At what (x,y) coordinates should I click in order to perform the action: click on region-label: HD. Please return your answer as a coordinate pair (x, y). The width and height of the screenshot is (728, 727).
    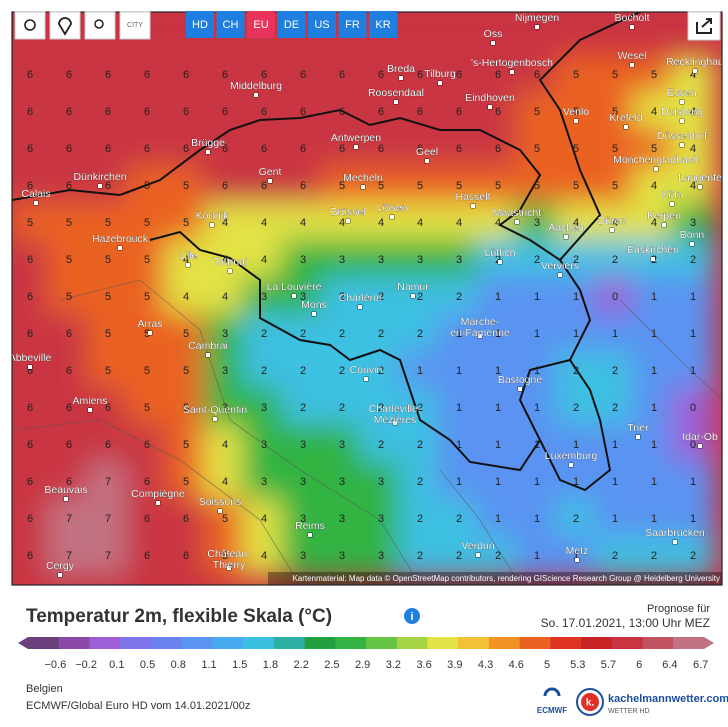
    Looking at the image, I should click on (200, 25).